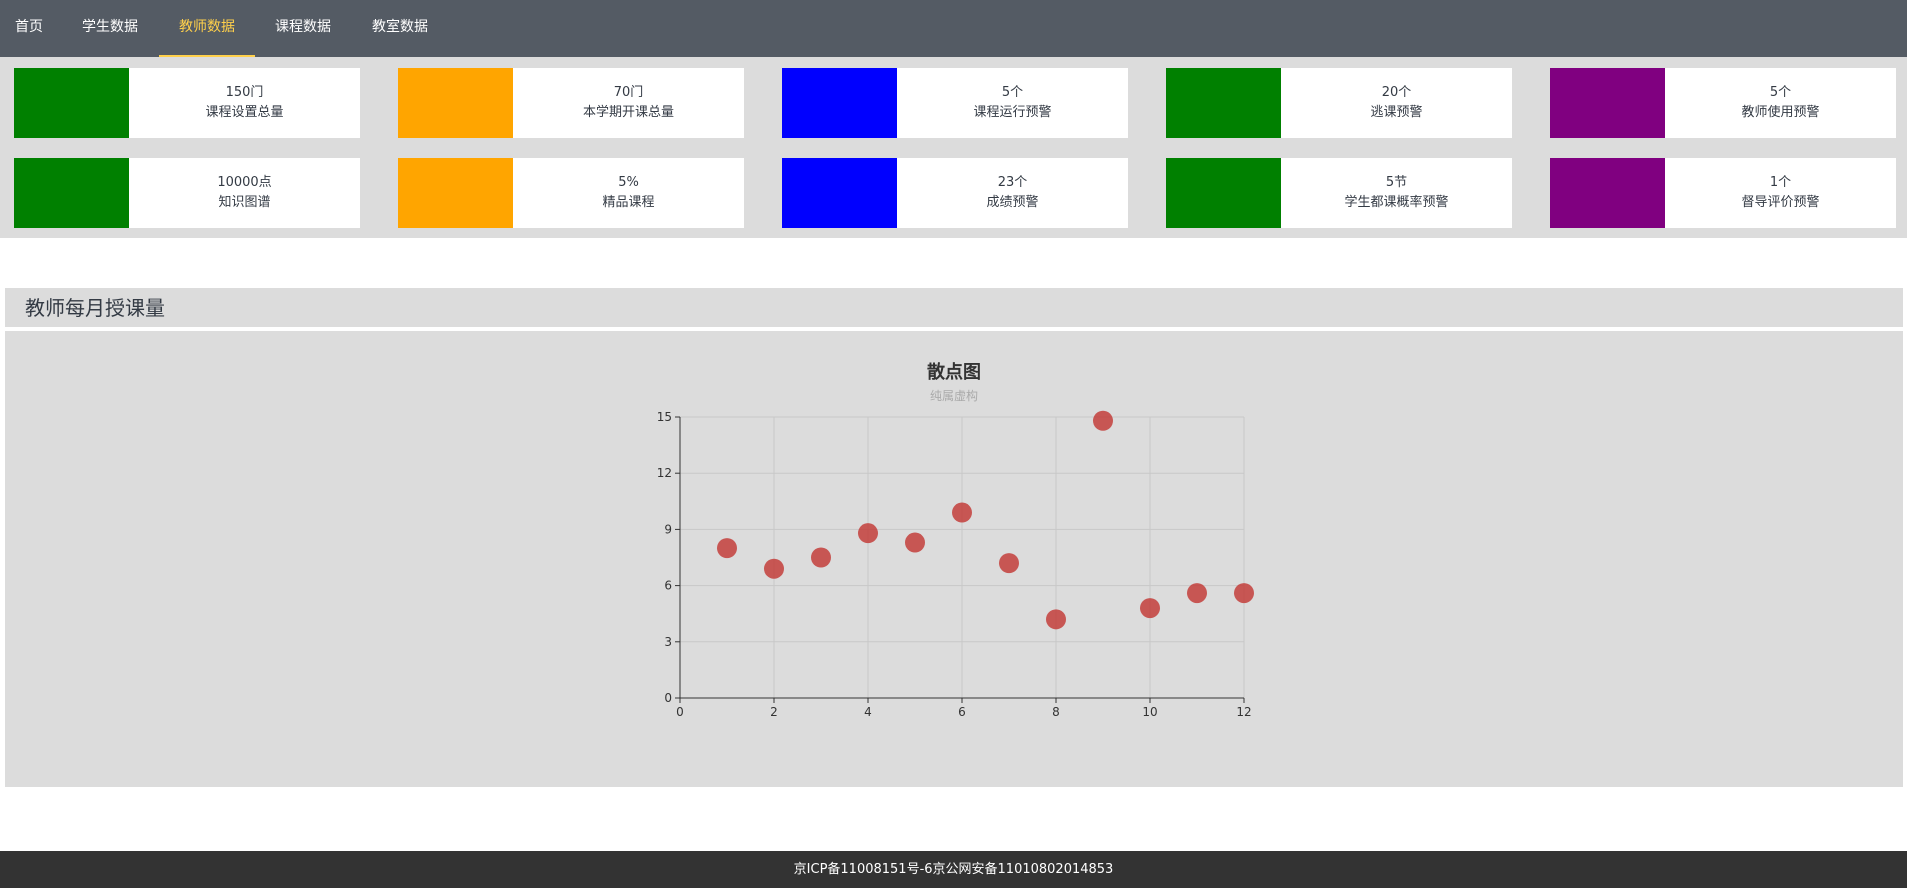 The image size is (1907, 888). Describe the element at coordinates (207, 28) in the screenshot. I see `nav-item-teacher-data: 教师数据` at that location.